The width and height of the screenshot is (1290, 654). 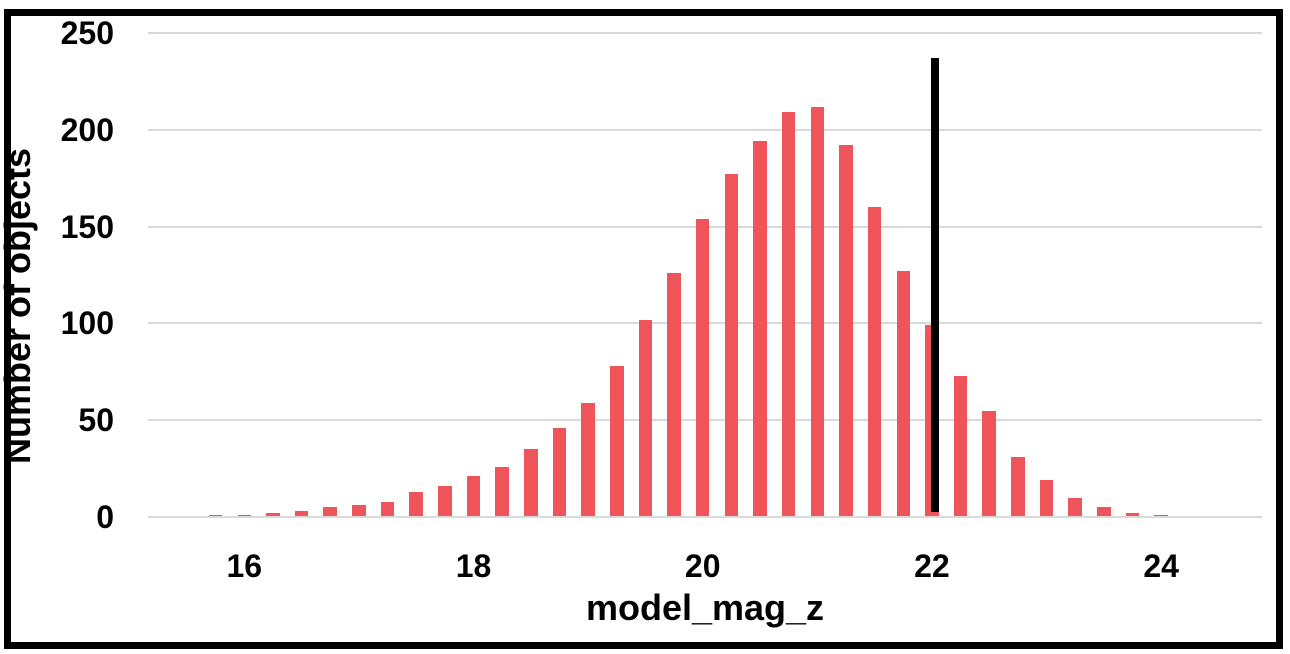 What do you see at coordinates (1161, 566) in the screenshot?
I see `x-tick-label: 24` at bounding box center [1161, 566].